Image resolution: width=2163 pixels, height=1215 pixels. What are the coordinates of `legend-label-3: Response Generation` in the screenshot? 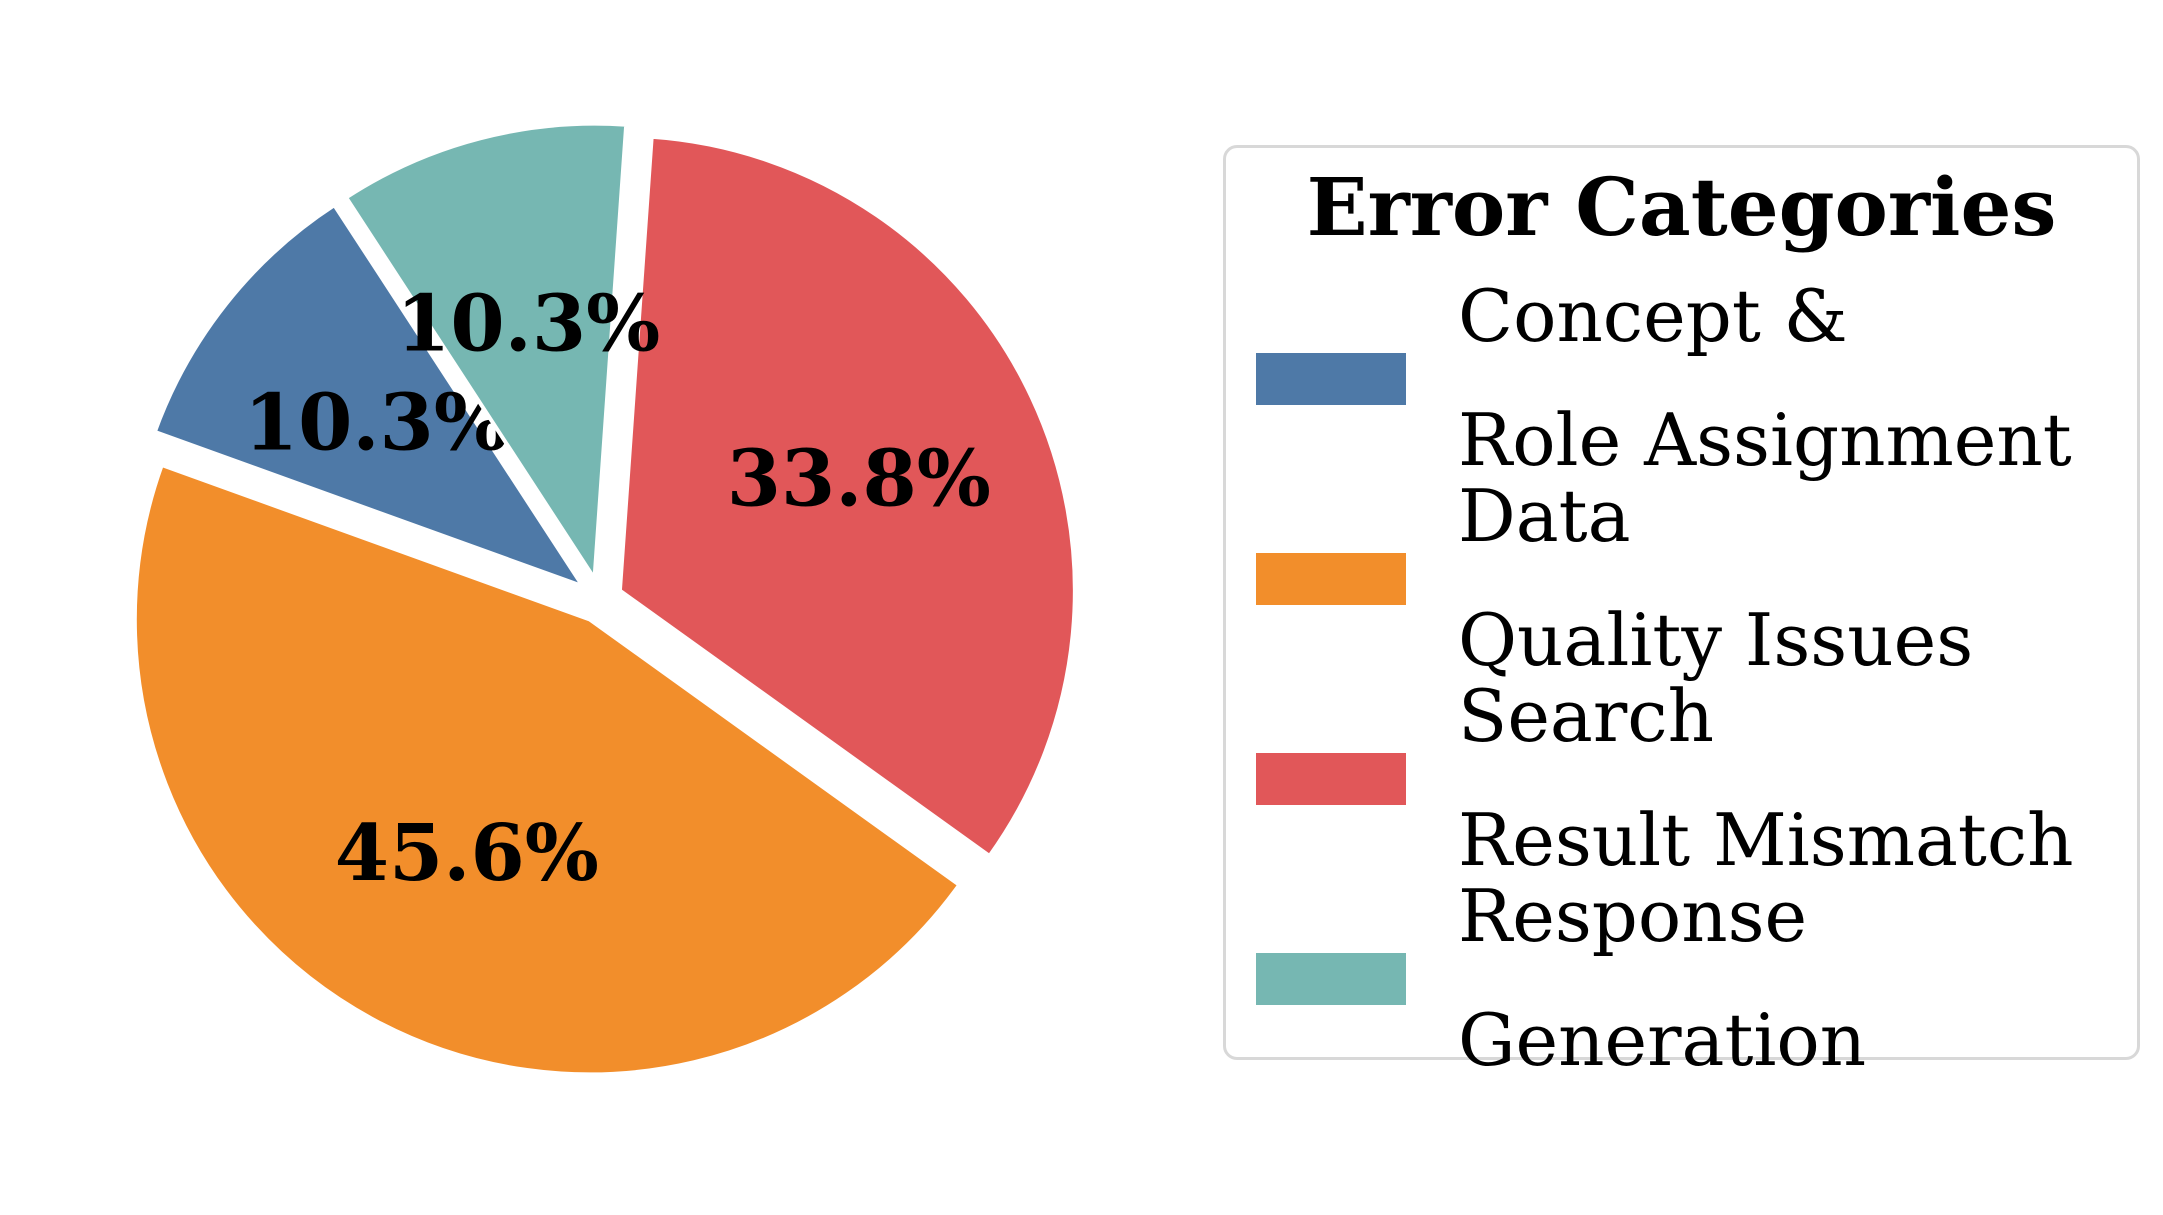 It's located at (1662, 978).